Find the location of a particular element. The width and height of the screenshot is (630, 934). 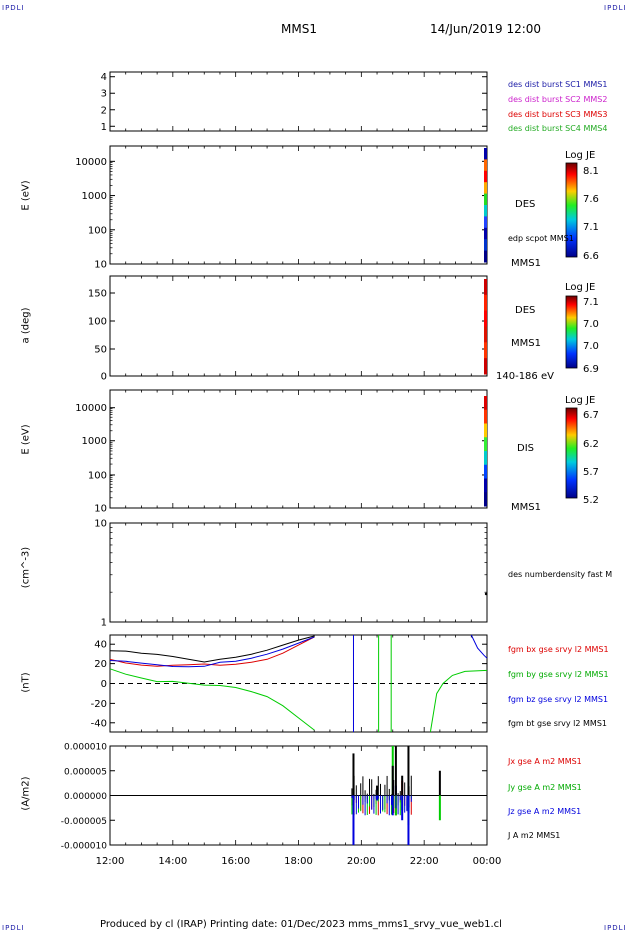

ylabel-current: (A/m2) is located at coordinates (26, 793).